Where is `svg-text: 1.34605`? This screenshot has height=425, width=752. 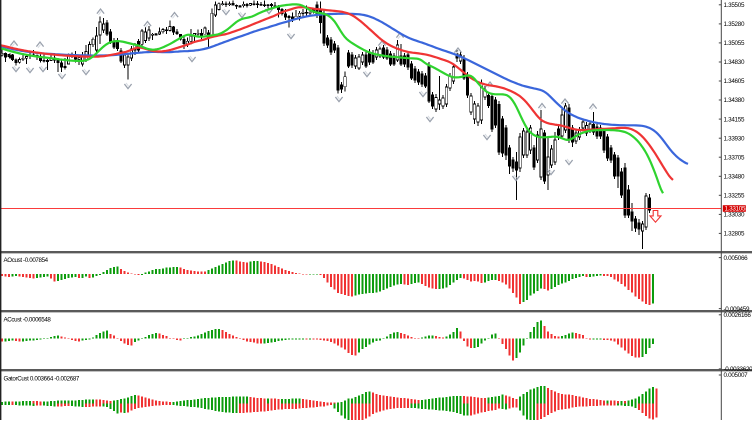 svg-text: 1.34605 is located at coordinates (734, 81).